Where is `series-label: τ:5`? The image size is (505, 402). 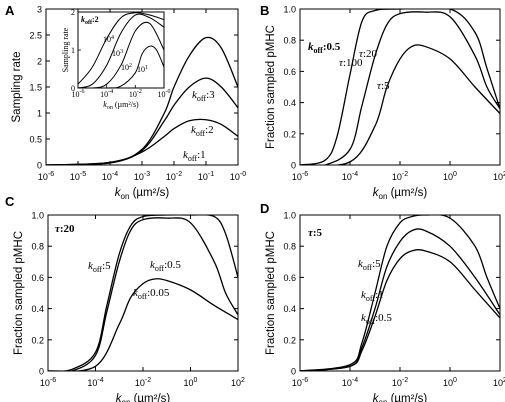
series-label: τ:5 is located at coordinates (383, 86).